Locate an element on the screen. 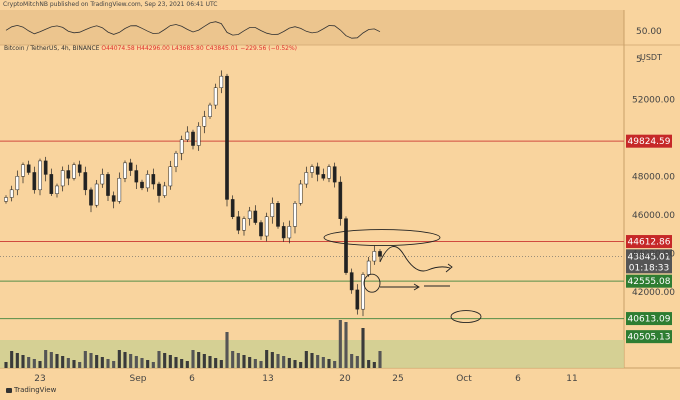  x-tick-3: 13 is located at coordinates (267, 379).